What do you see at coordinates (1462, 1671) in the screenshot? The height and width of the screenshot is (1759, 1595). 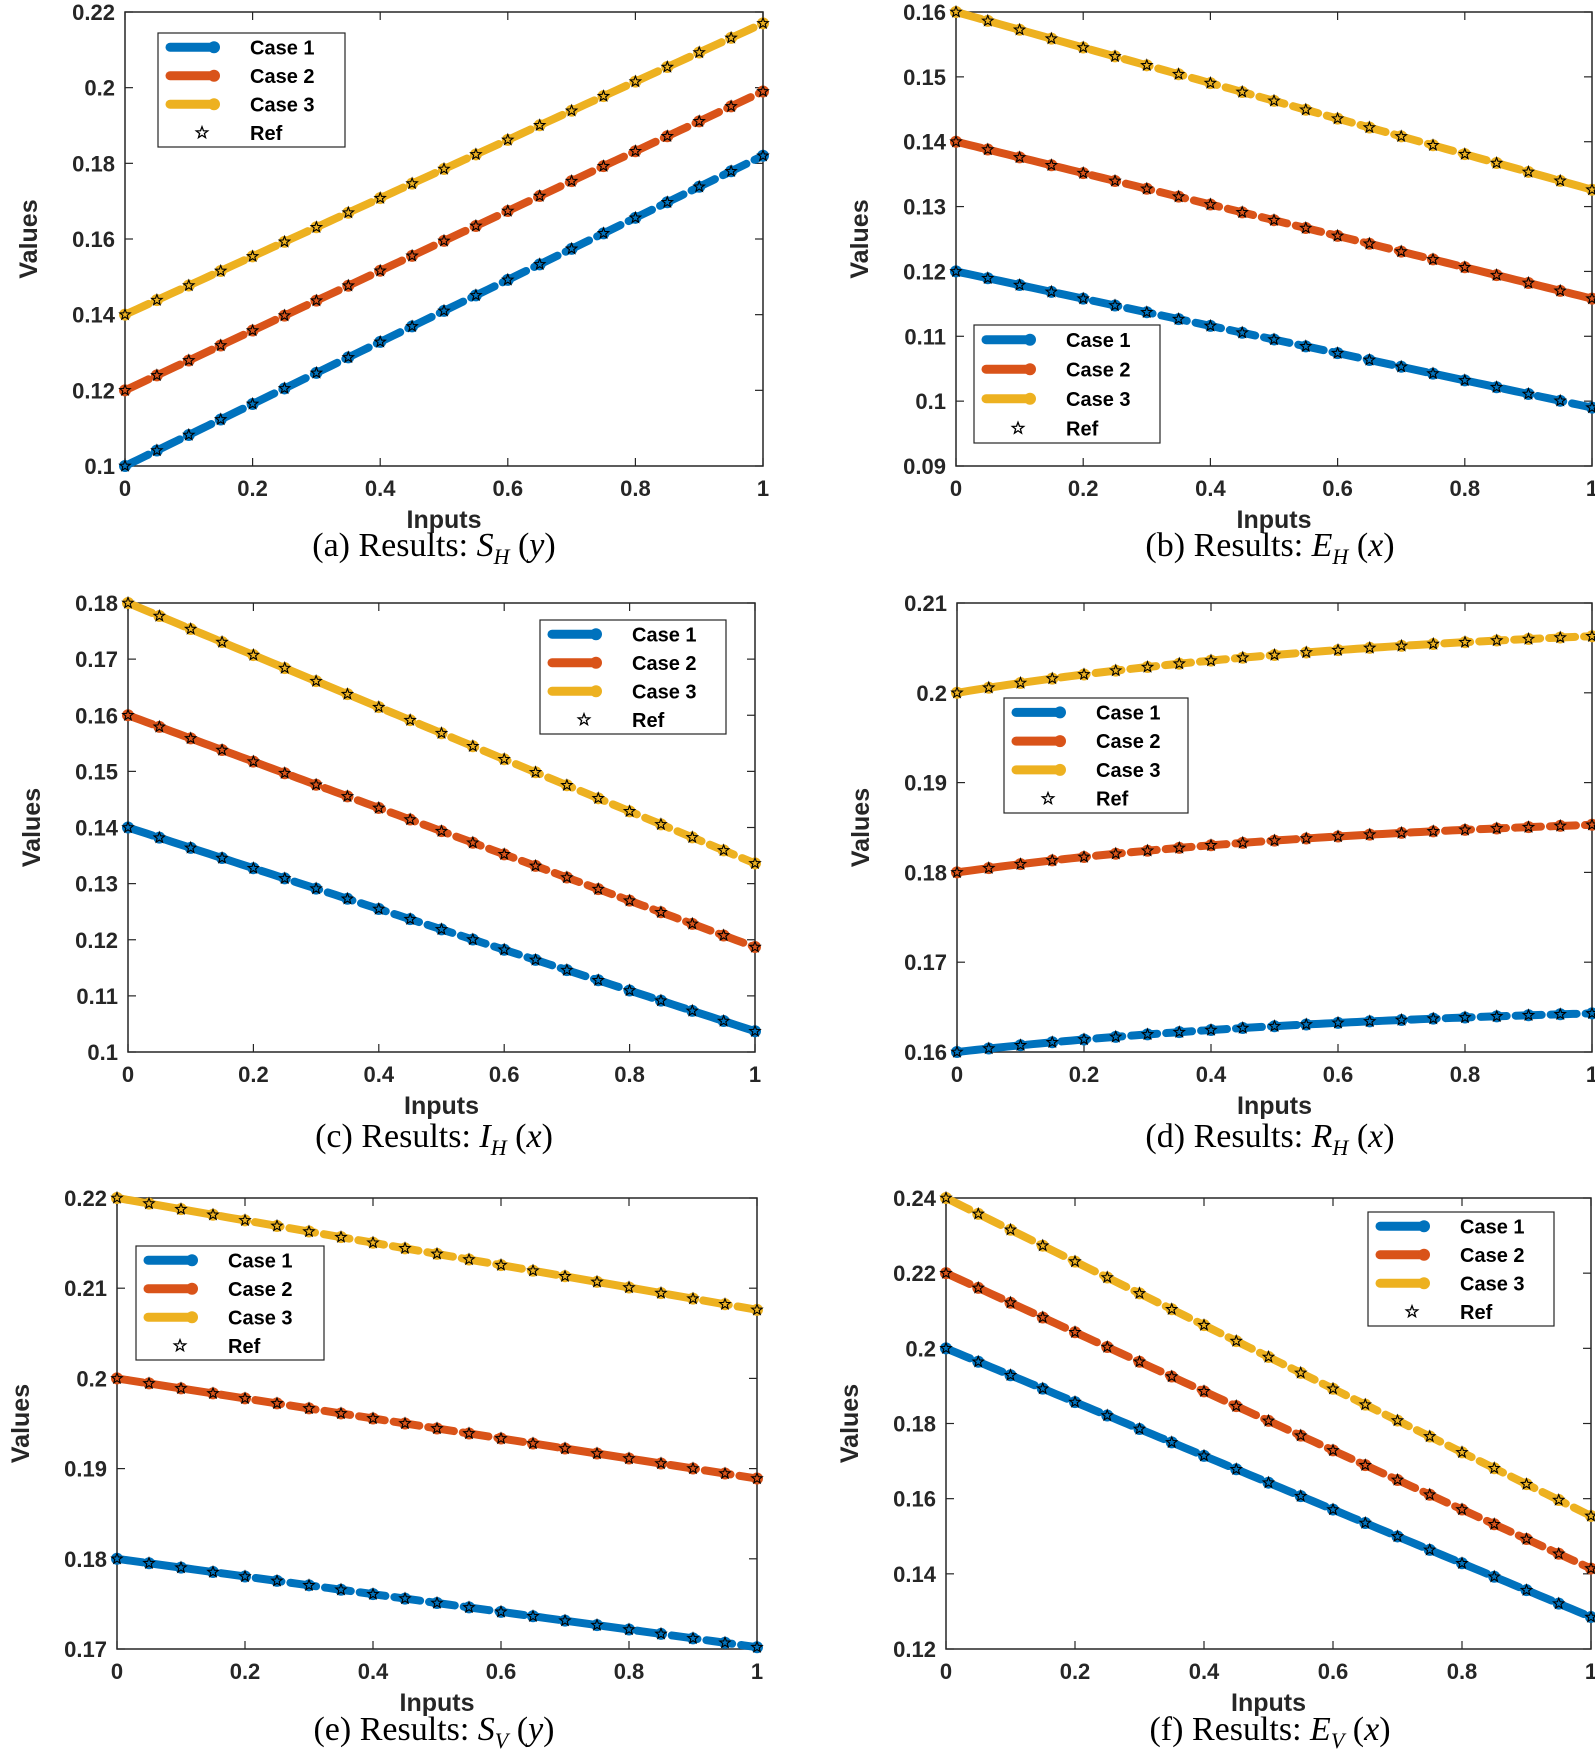 I see `x-tick-label: 0.8` at bounding box center [1462, 1671].